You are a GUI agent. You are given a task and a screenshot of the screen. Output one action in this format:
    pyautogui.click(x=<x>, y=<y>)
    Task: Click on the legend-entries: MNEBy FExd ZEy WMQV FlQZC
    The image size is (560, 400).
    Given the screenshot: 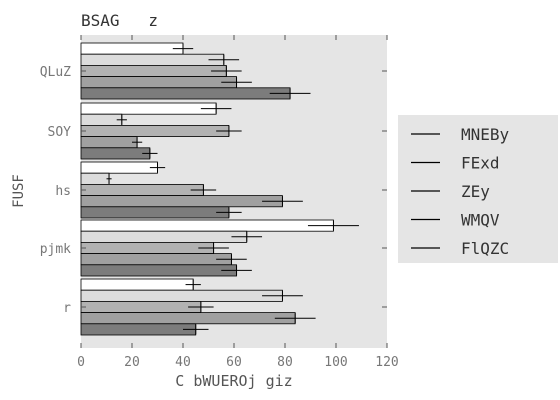 What is the action you would take?
    pyautogui.click(x=460, y=191)
    